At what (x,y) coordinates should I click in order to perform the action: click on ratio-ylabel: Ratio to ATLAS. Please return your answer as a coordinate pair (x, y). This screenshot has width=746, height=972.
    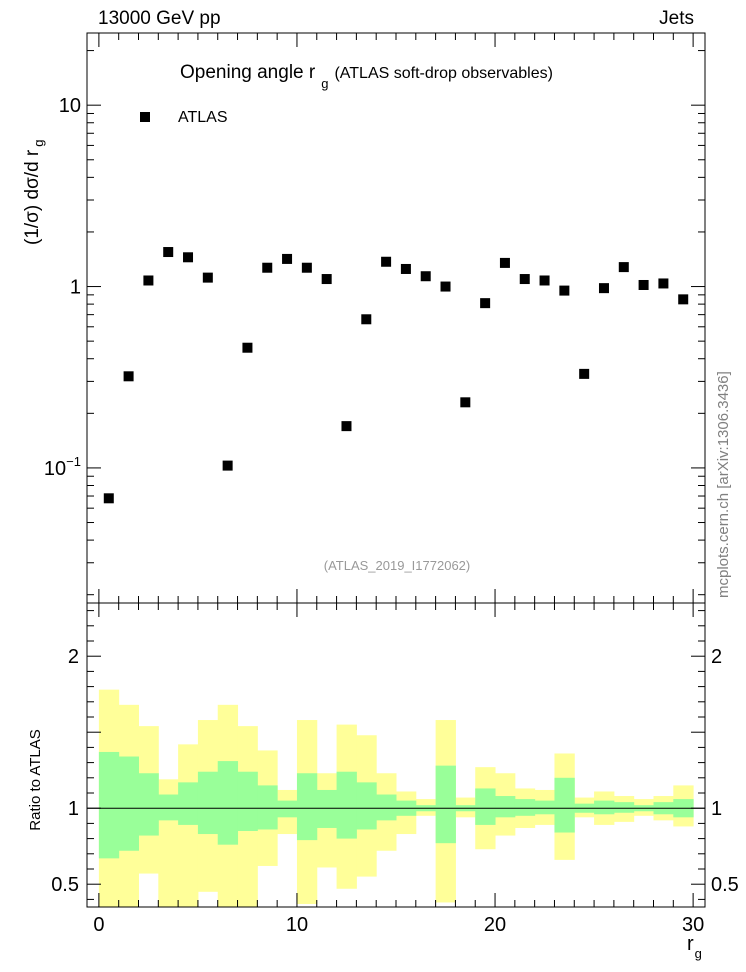
    Looking at the image, I should click on (35, 779).